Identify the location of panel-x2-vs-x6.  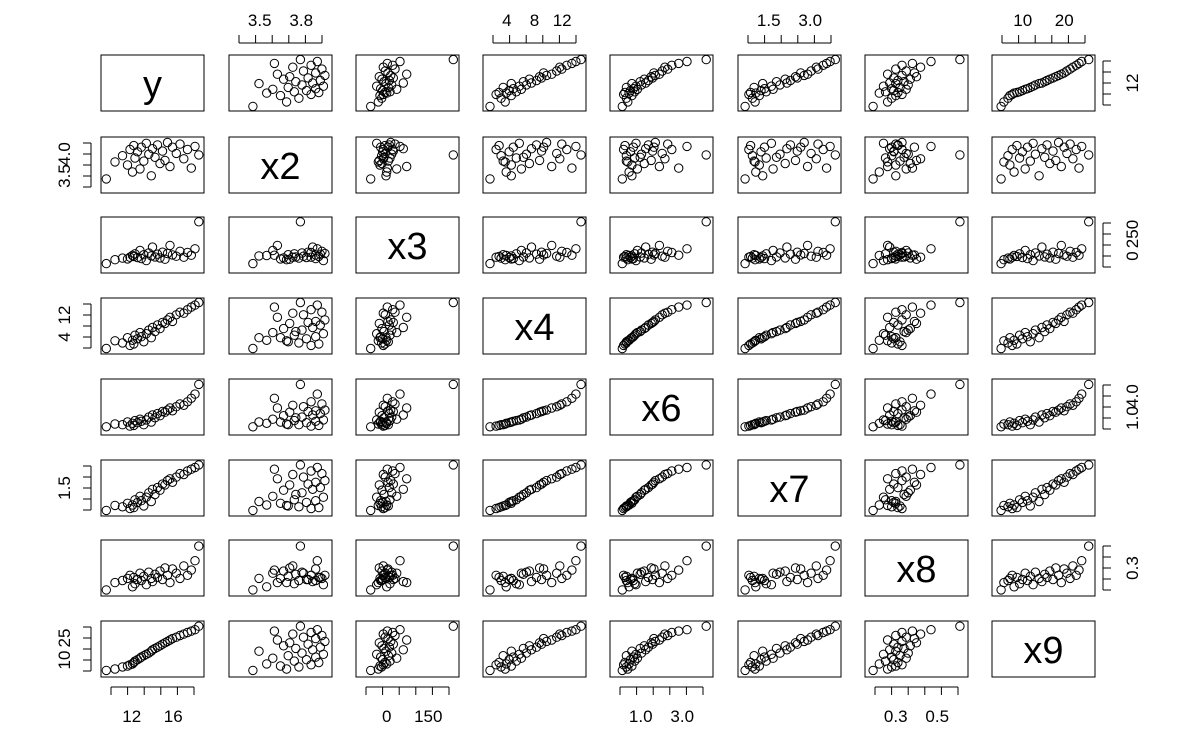
(661, 165).